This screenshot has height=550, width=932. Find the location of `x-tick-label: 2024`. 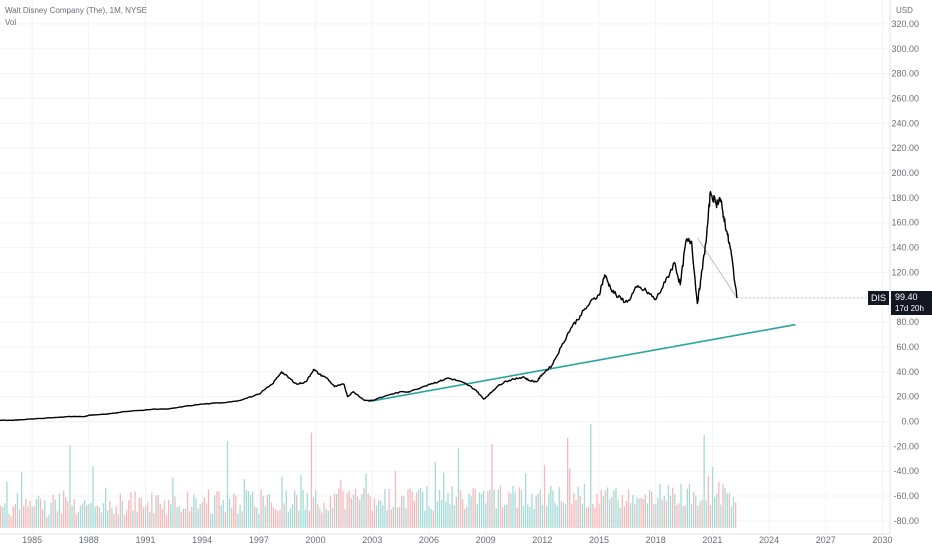

x-tick-label: 2024 is located at coordinates (769, 540).